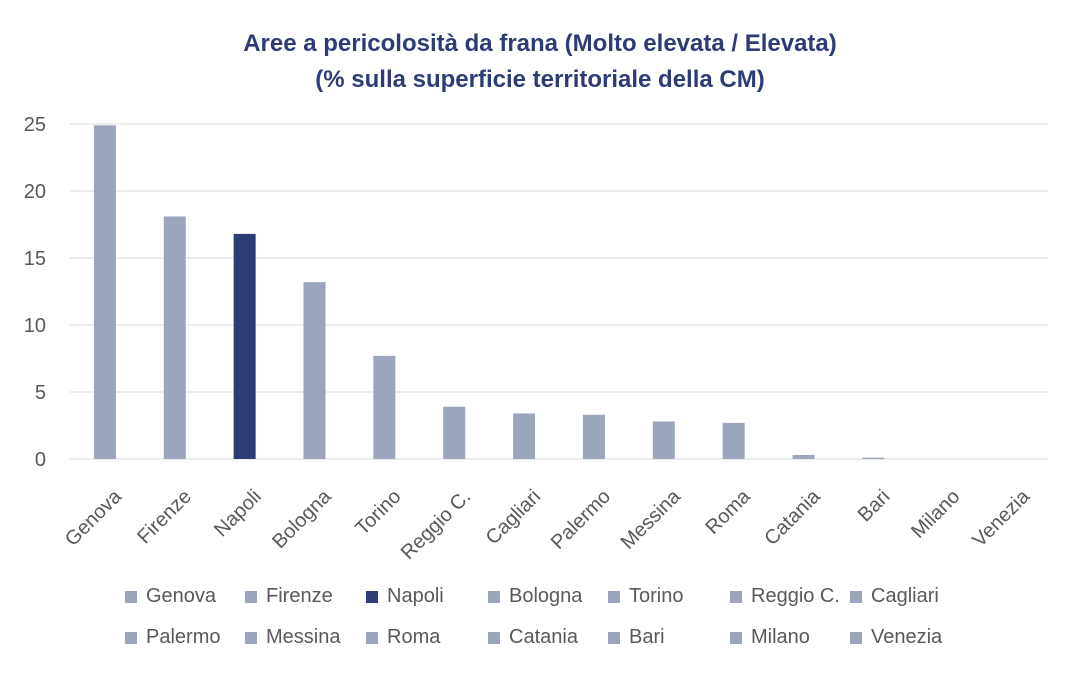 The height and width of the screenshot is (679, 1080). I want to click on legend-item: Bari, so click(636, 637).